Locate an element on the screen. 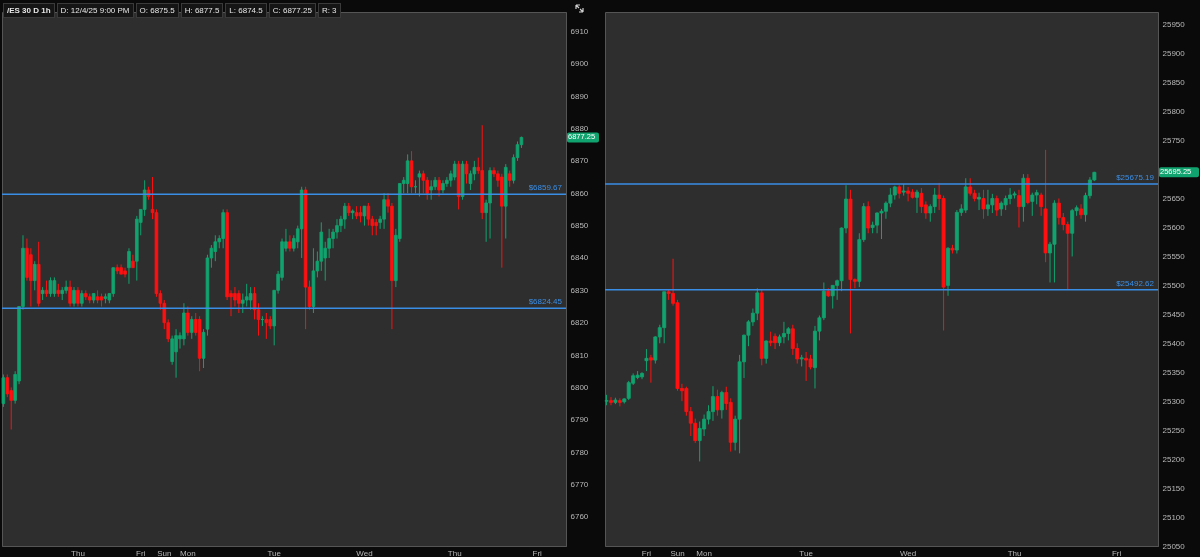 The height and width of the screenshot is (557, 1200). y-tick-label: 6900 is located at coordinates (579, 64).